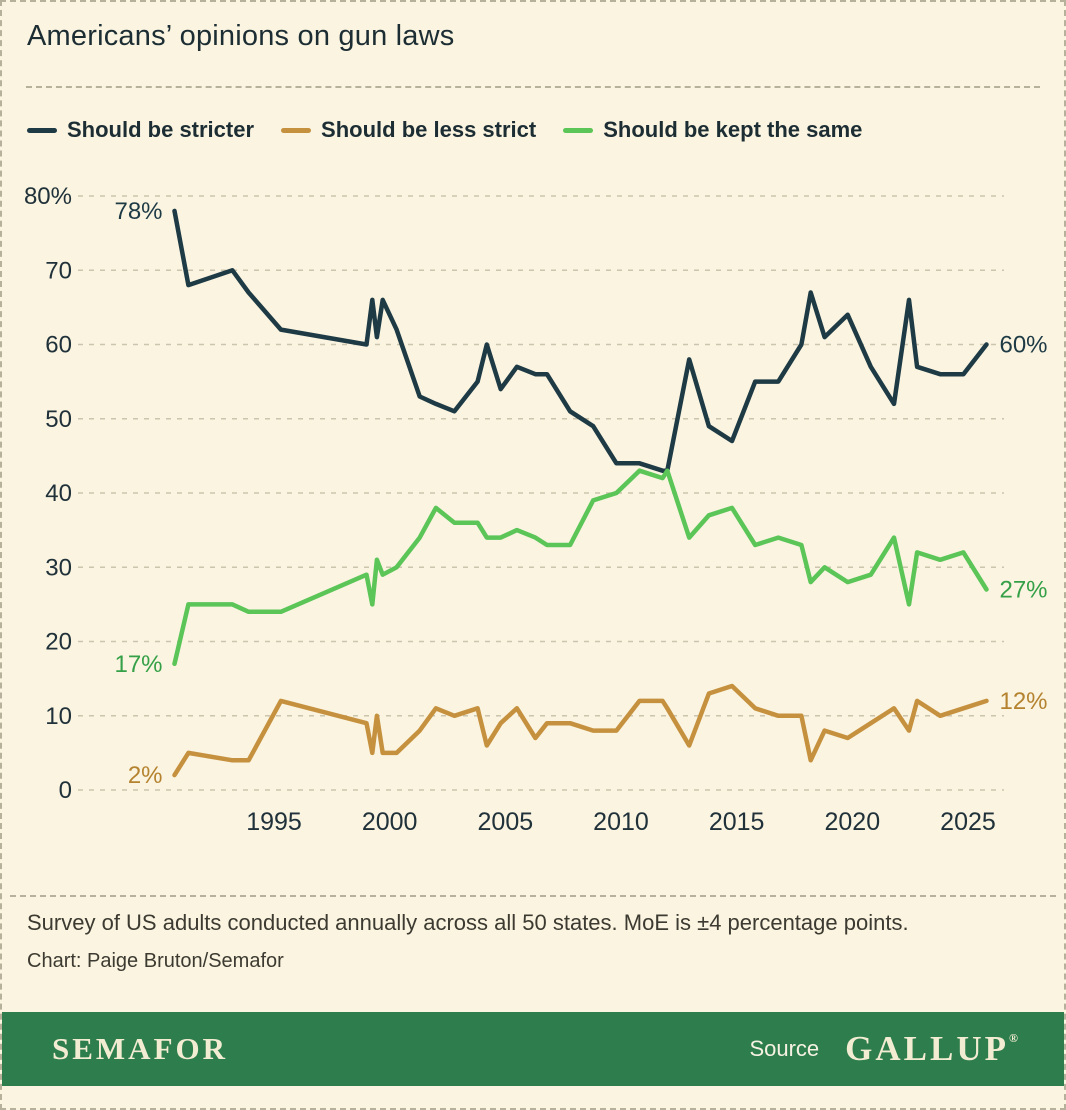 The image size is (1066, 1110). Describe the element at coordinates (58, 567) in the screenshot. I see `y-tick-label: 30` at that location.